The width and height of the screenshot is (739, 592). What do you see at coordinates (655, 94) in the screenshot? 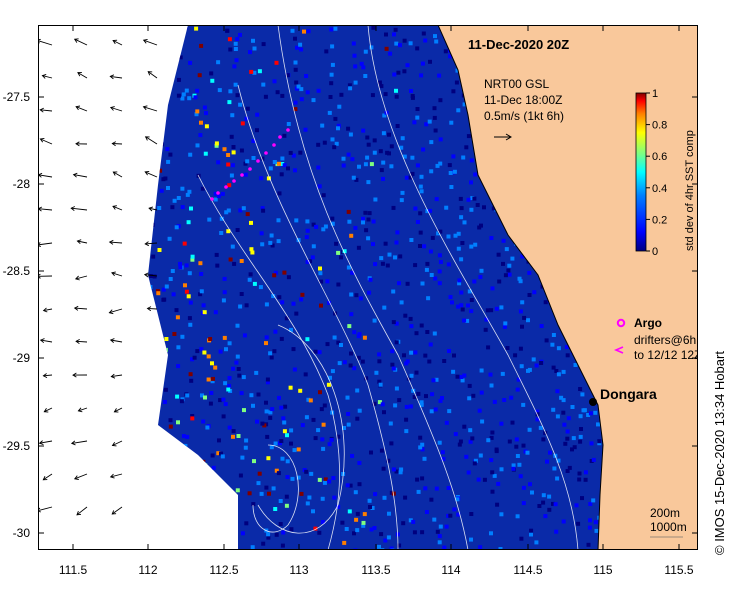
I see `colorbar-tick-label: 1` at bounding box center [655, 94].